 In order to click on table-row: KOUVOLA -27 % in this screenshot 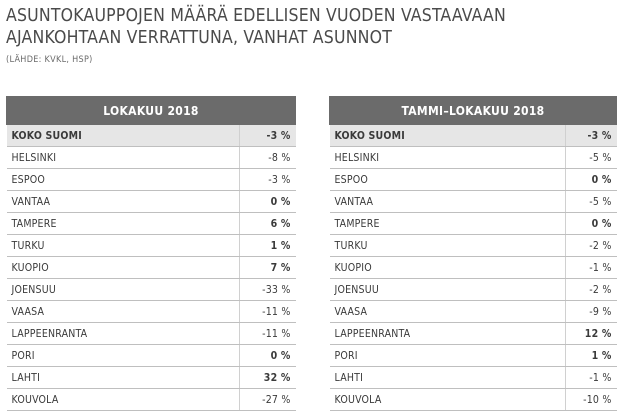, I will do `click(151, 399)`.